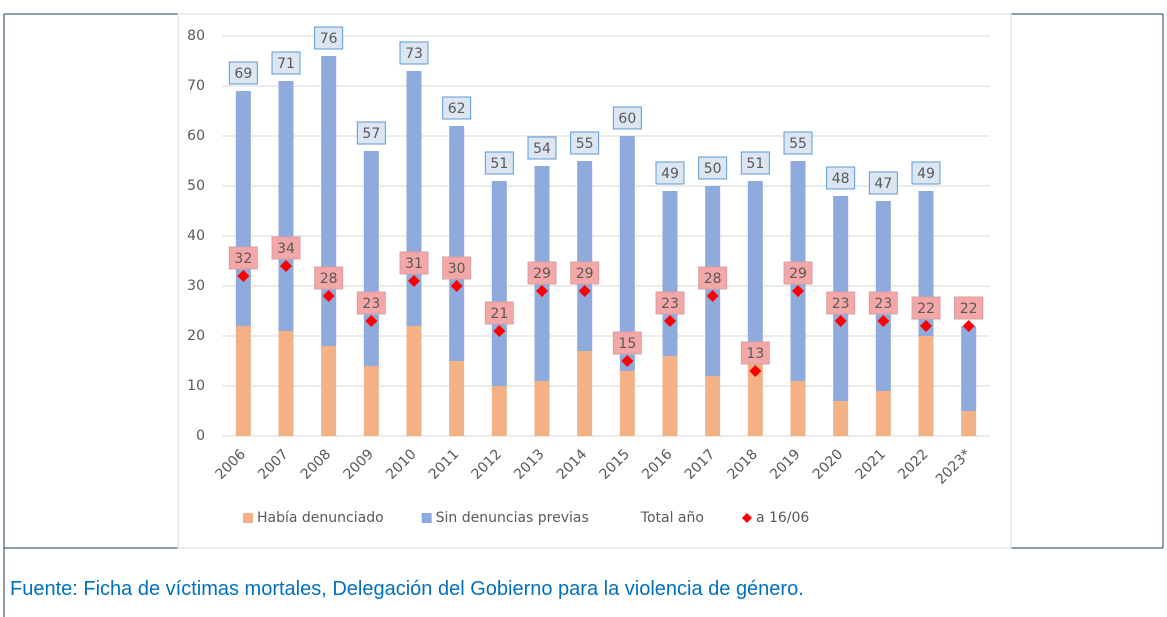 Image resolution: width=1167 pixels, height=617 pixels. What do you see at coordinates (196, 286) in the screenshot?
I see `y-tick-label: 30` at bounding box center [196, 286].